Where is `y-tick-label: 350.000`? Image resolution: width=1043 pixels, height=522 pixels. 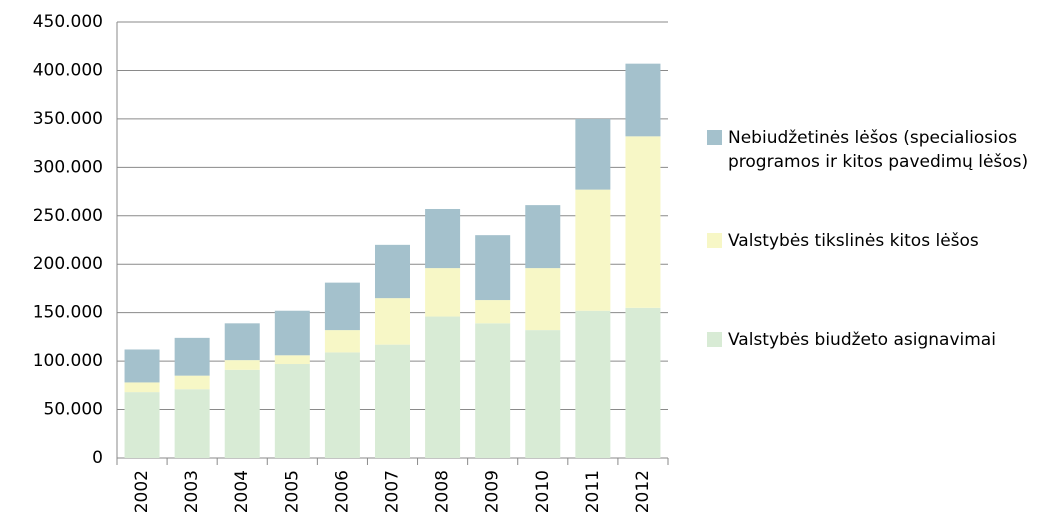 y-tick-label: 350.000 is located at coordinates (68, 119).